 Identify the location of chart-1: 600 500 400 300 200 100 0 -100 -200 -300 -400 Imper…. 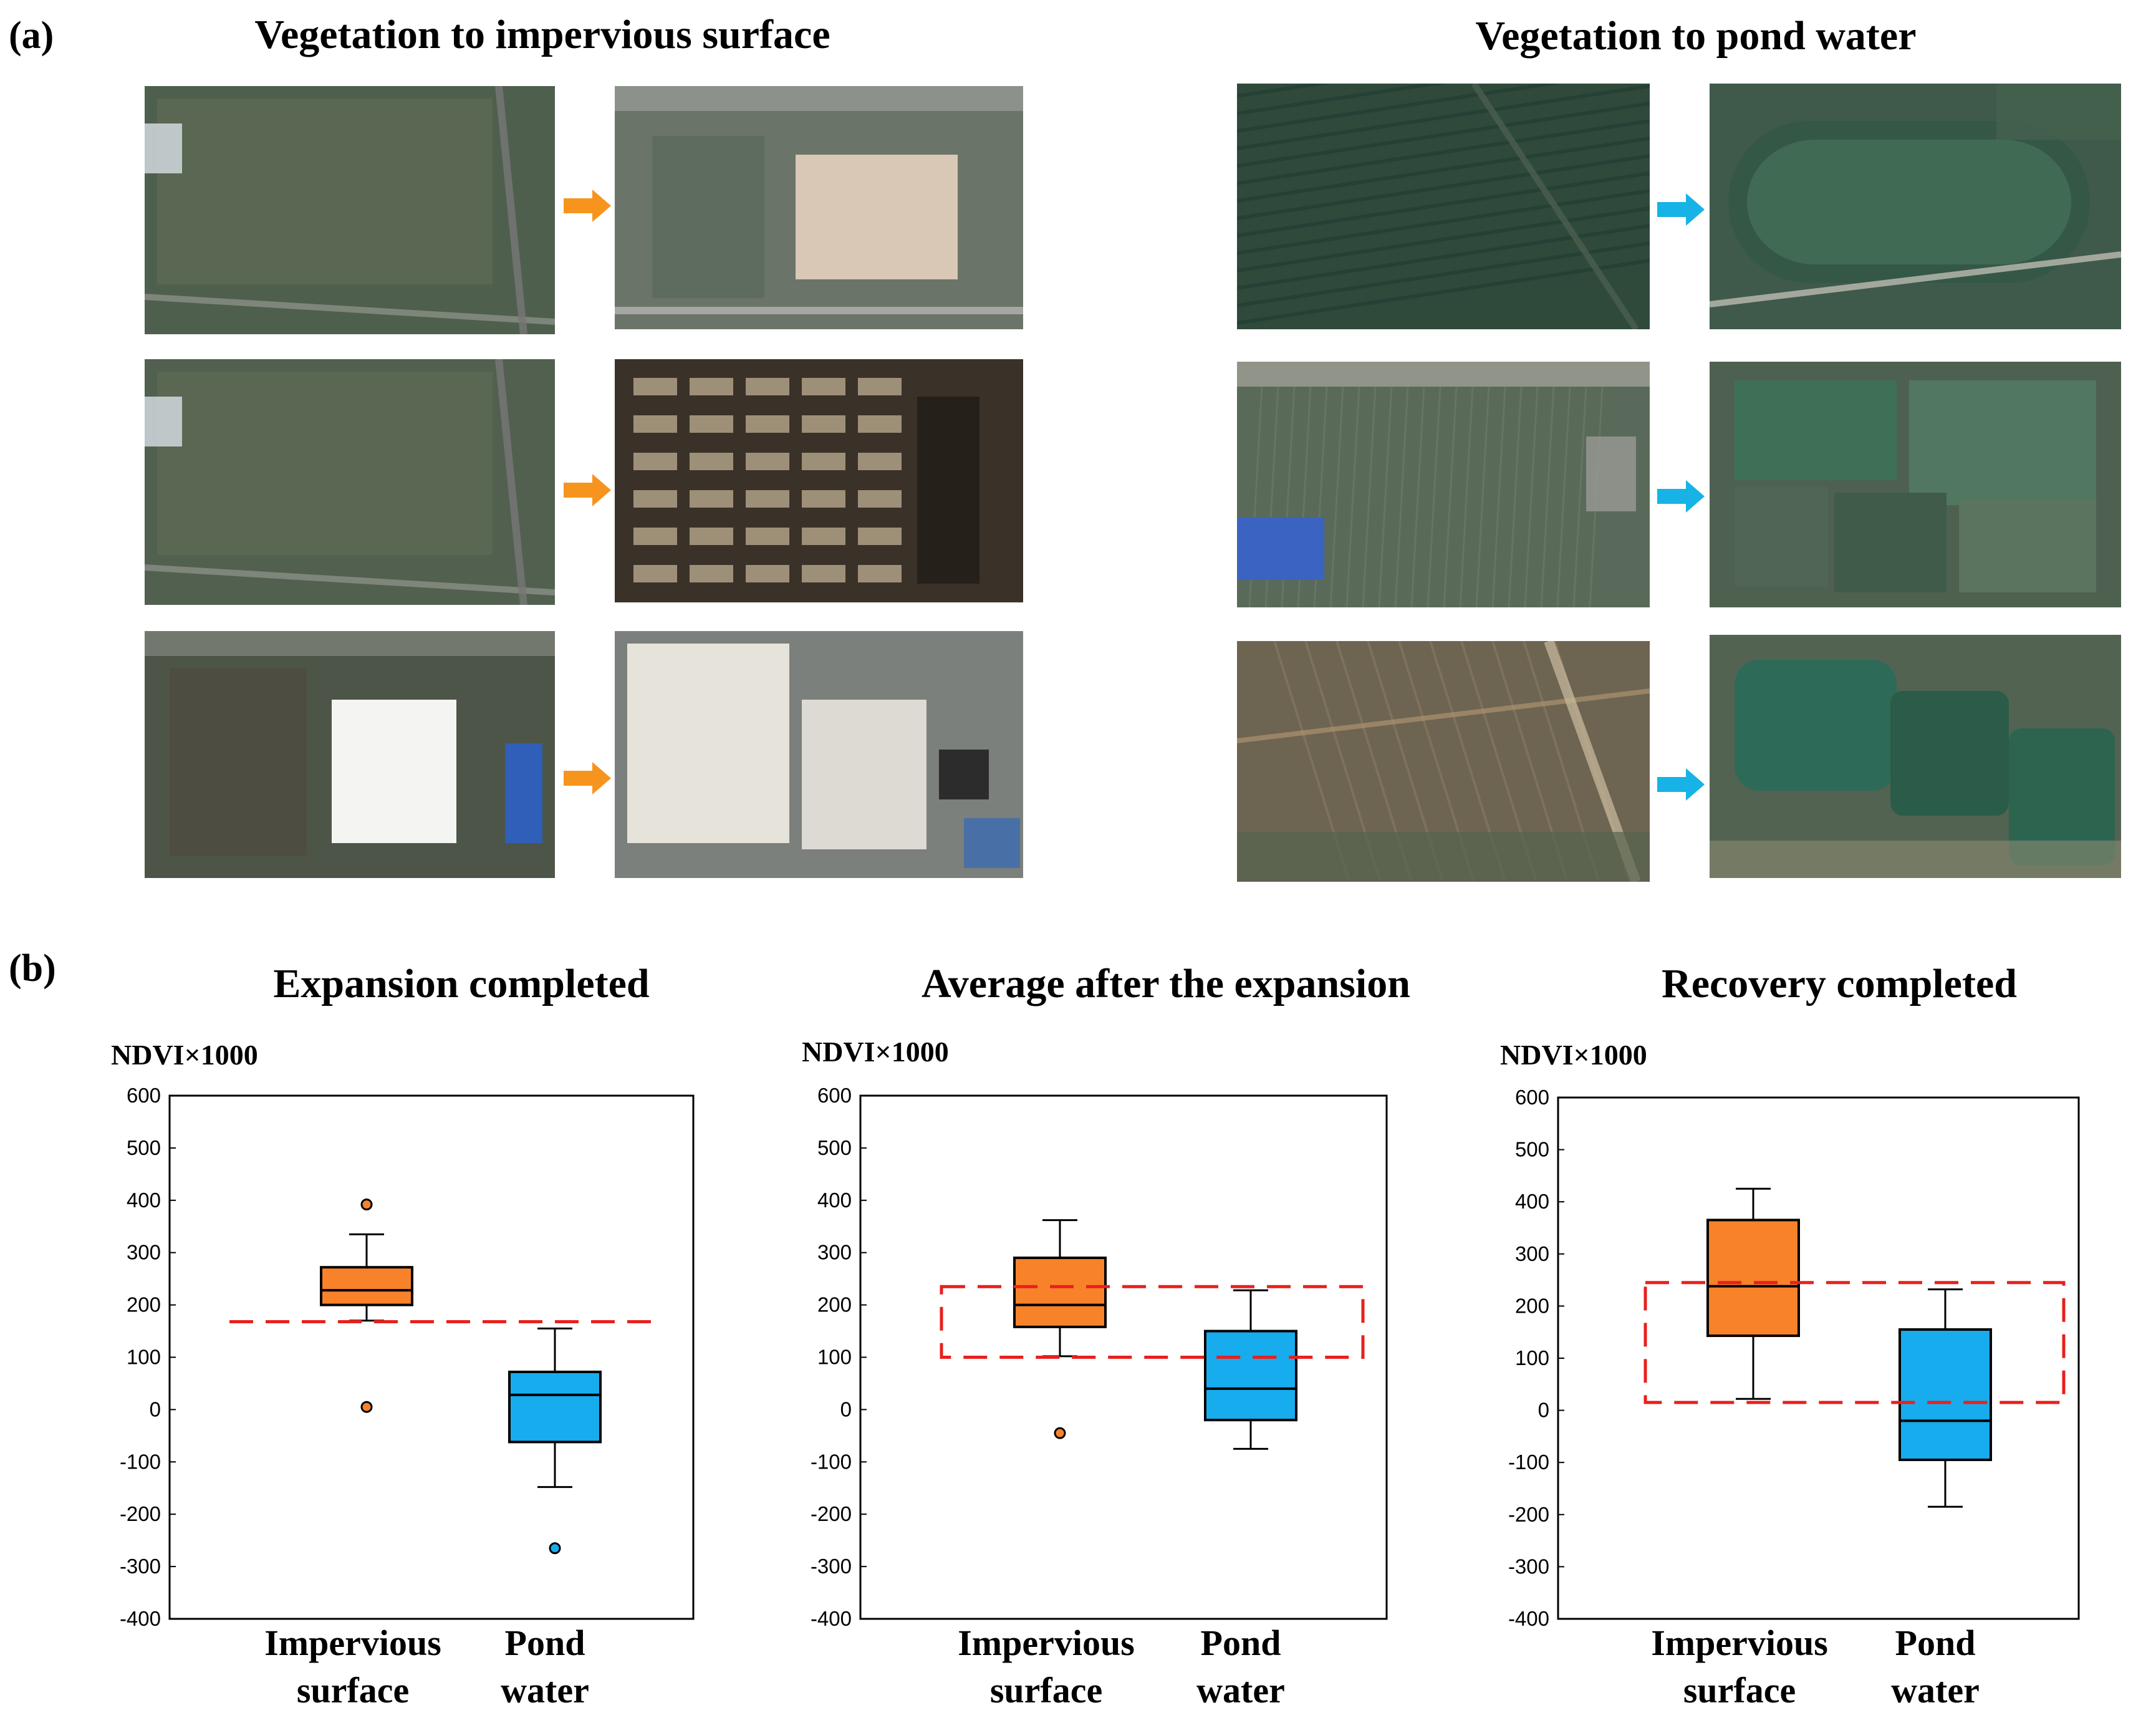
(407, 1397).